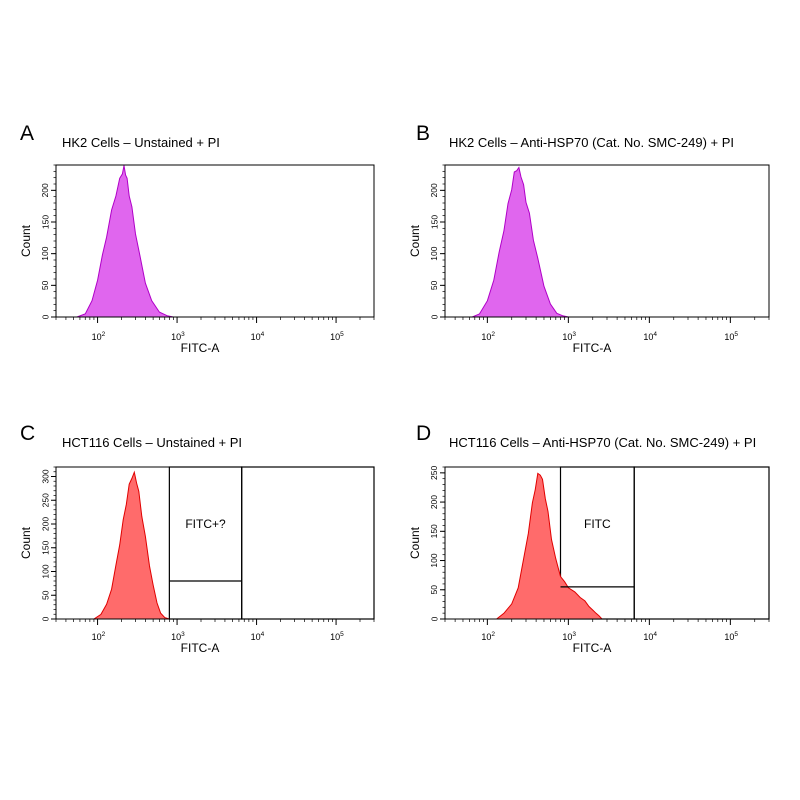 This screenshot has height=800, width=800. Describe the element at coordinates (45, 190) in the screenshot. I see `panel-a-ytick-label: 200` at that location.